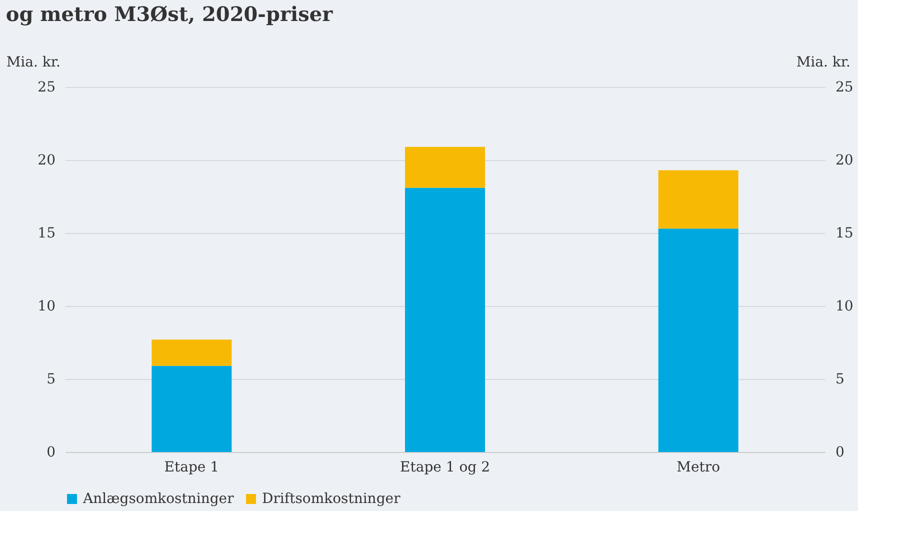  Describe the element at coordinates (840, 452) in the screenshot. I see `y2-tick-label: 0` at that location.